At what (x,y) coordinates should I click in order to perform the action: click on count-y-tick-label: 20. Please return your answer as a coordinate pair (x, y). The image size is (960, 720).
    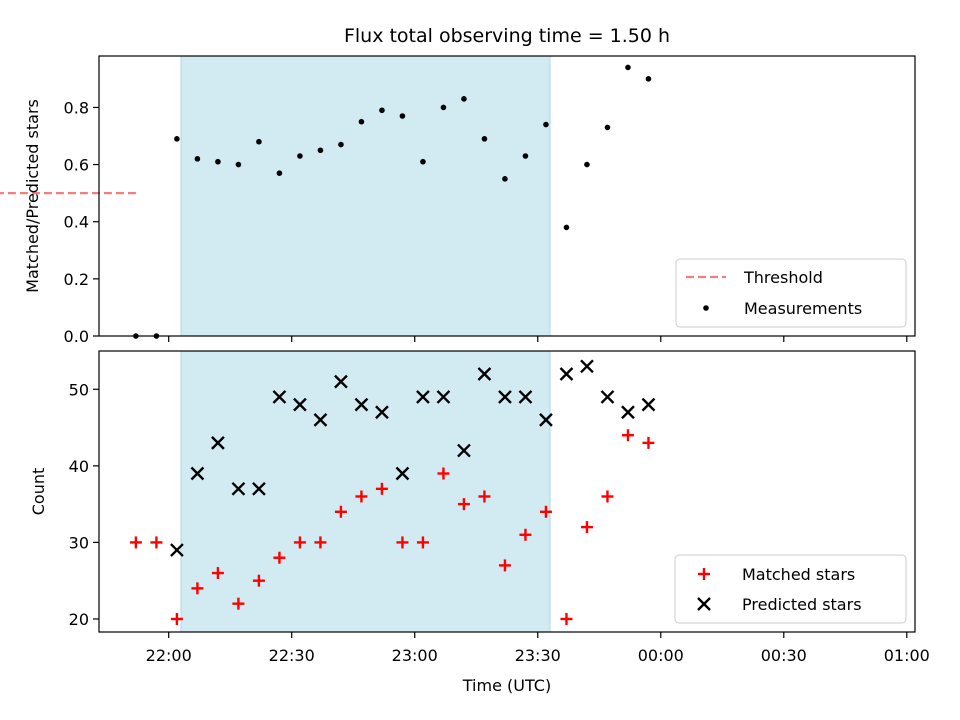
    Looking at the image, I should click on (79, 619).